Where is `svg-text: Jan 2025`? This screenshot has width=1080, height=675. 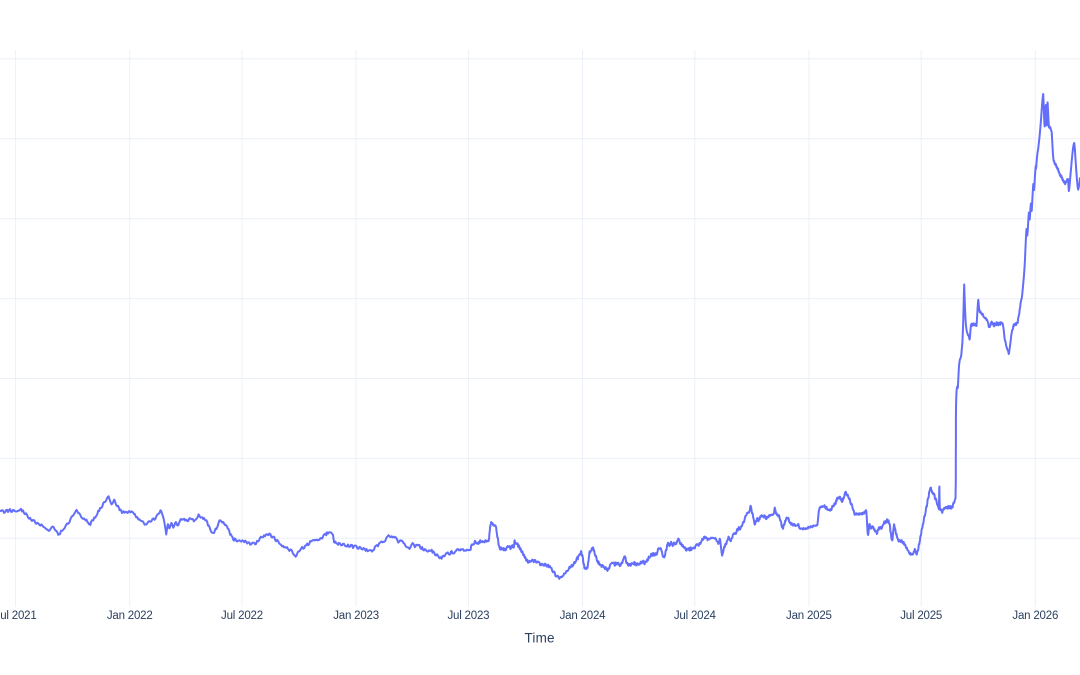 svg-text: Jan 2025 is located at coordinates (809, 616).